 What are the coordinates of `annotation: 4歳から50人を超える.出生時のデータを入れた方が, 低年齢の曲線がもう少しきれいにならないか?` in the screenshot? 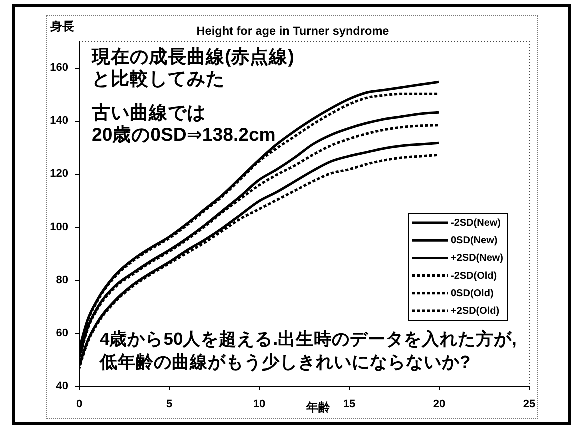 It's located at (308, 350).